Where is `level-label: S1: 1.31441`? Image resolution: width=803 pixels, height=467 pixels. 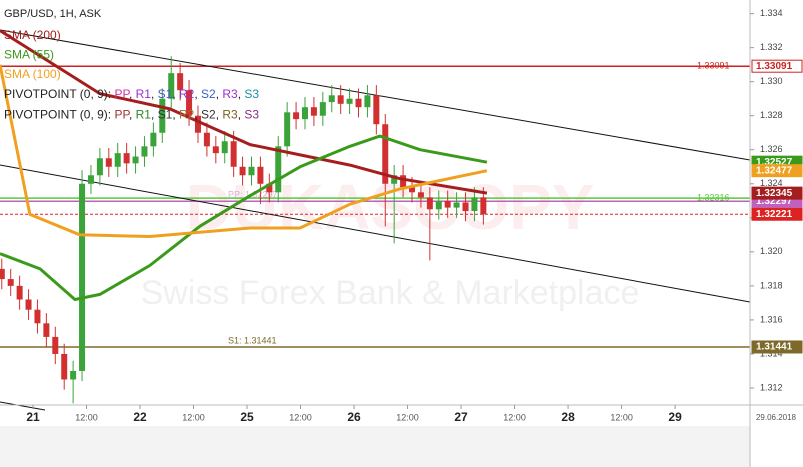
level-label: S1: 1.31441 is located at coordinates (252, 340).